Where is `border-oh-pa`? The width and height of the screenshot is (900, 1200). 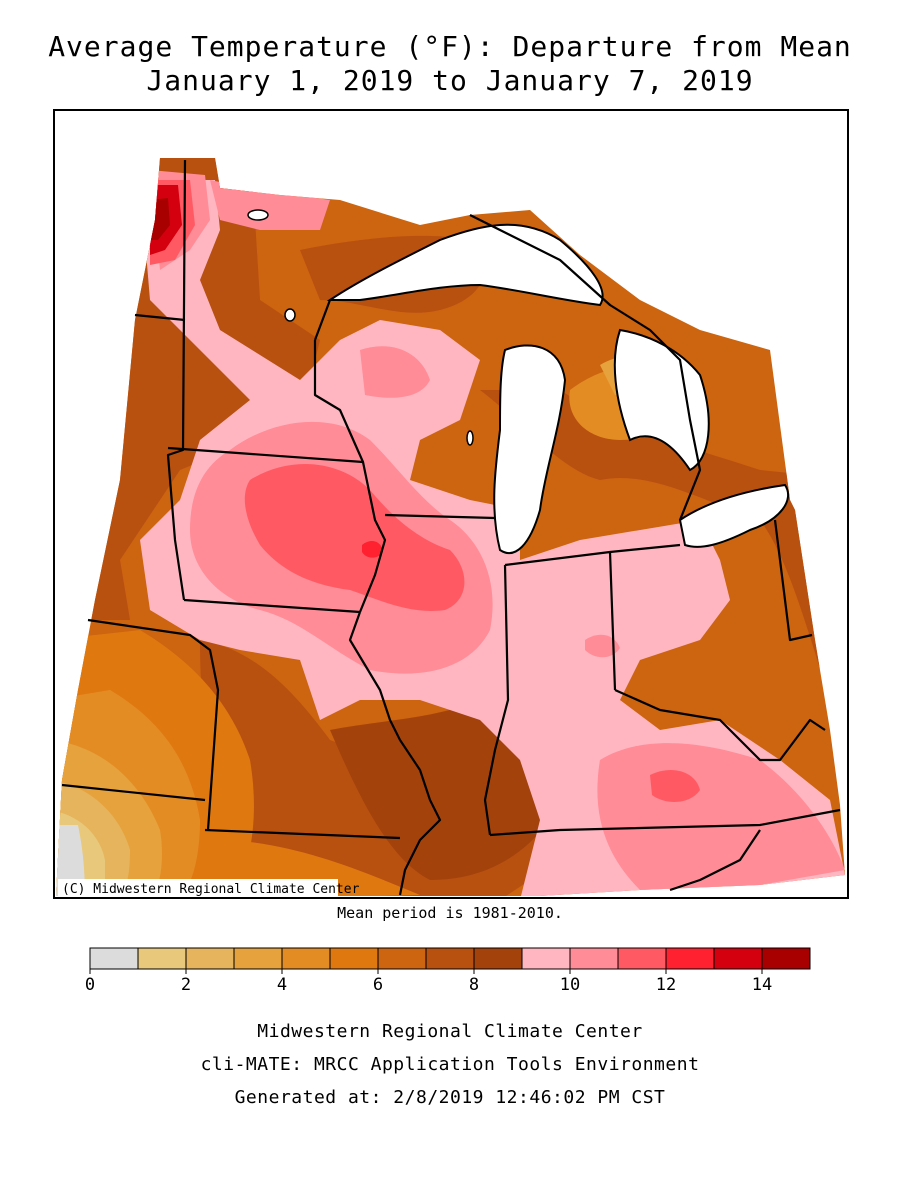 border-oh-pa is located at coordinates (793, 580).